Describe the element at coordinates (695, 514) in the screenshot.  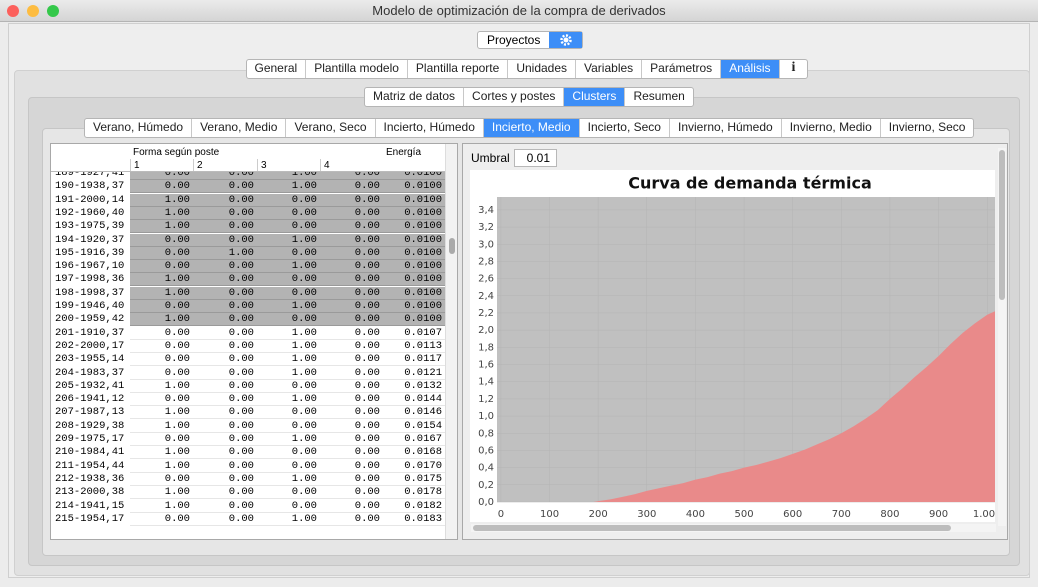
I see `x-tick-label: 400` at that location.